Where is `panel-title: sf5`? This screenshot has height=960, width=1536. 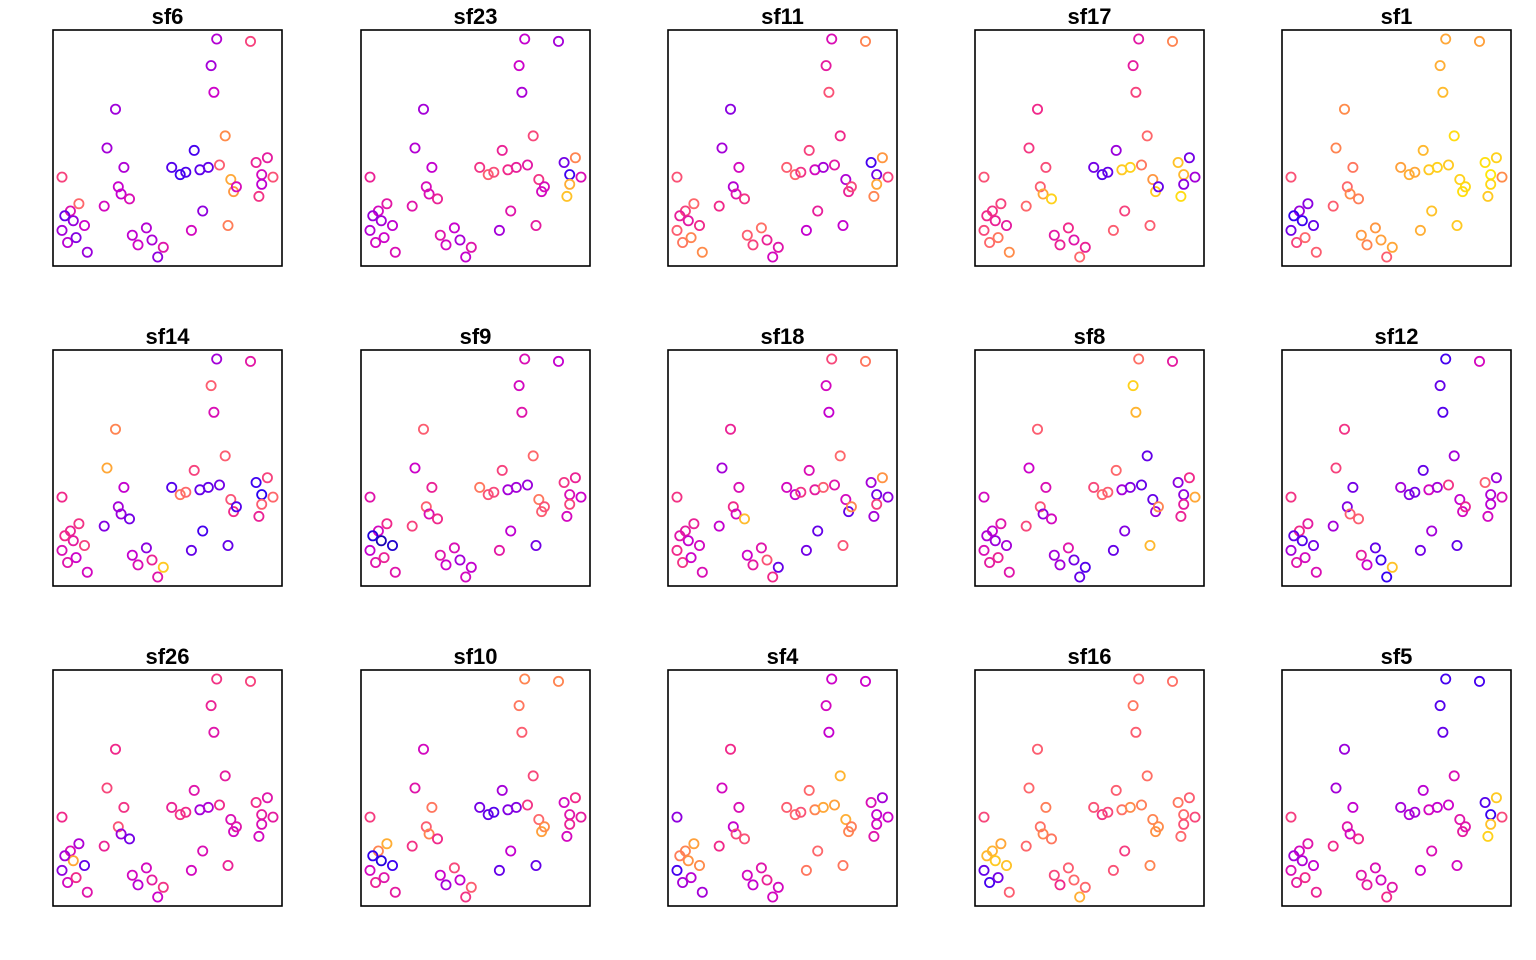 panel-title: sf5 is located at coordinates (1397, 656).